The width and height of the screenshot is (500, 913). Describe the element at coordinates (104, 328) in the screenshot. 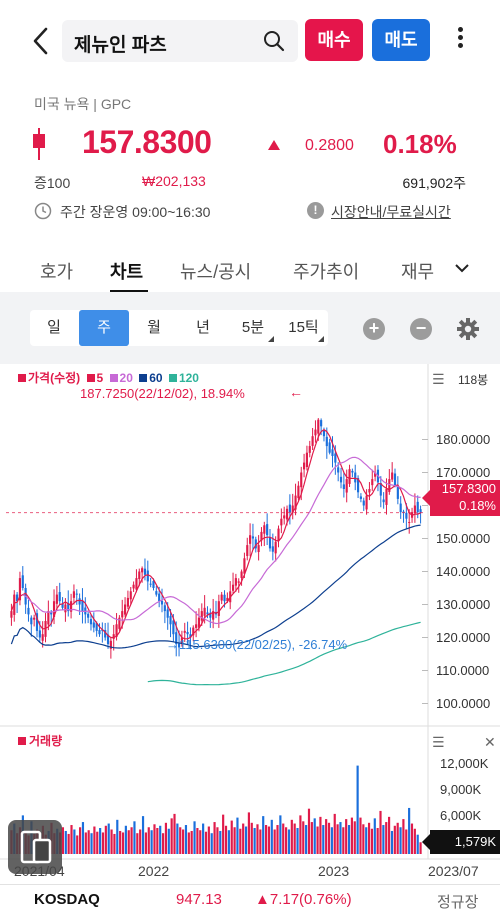

I see `period-week: 주` at that location.